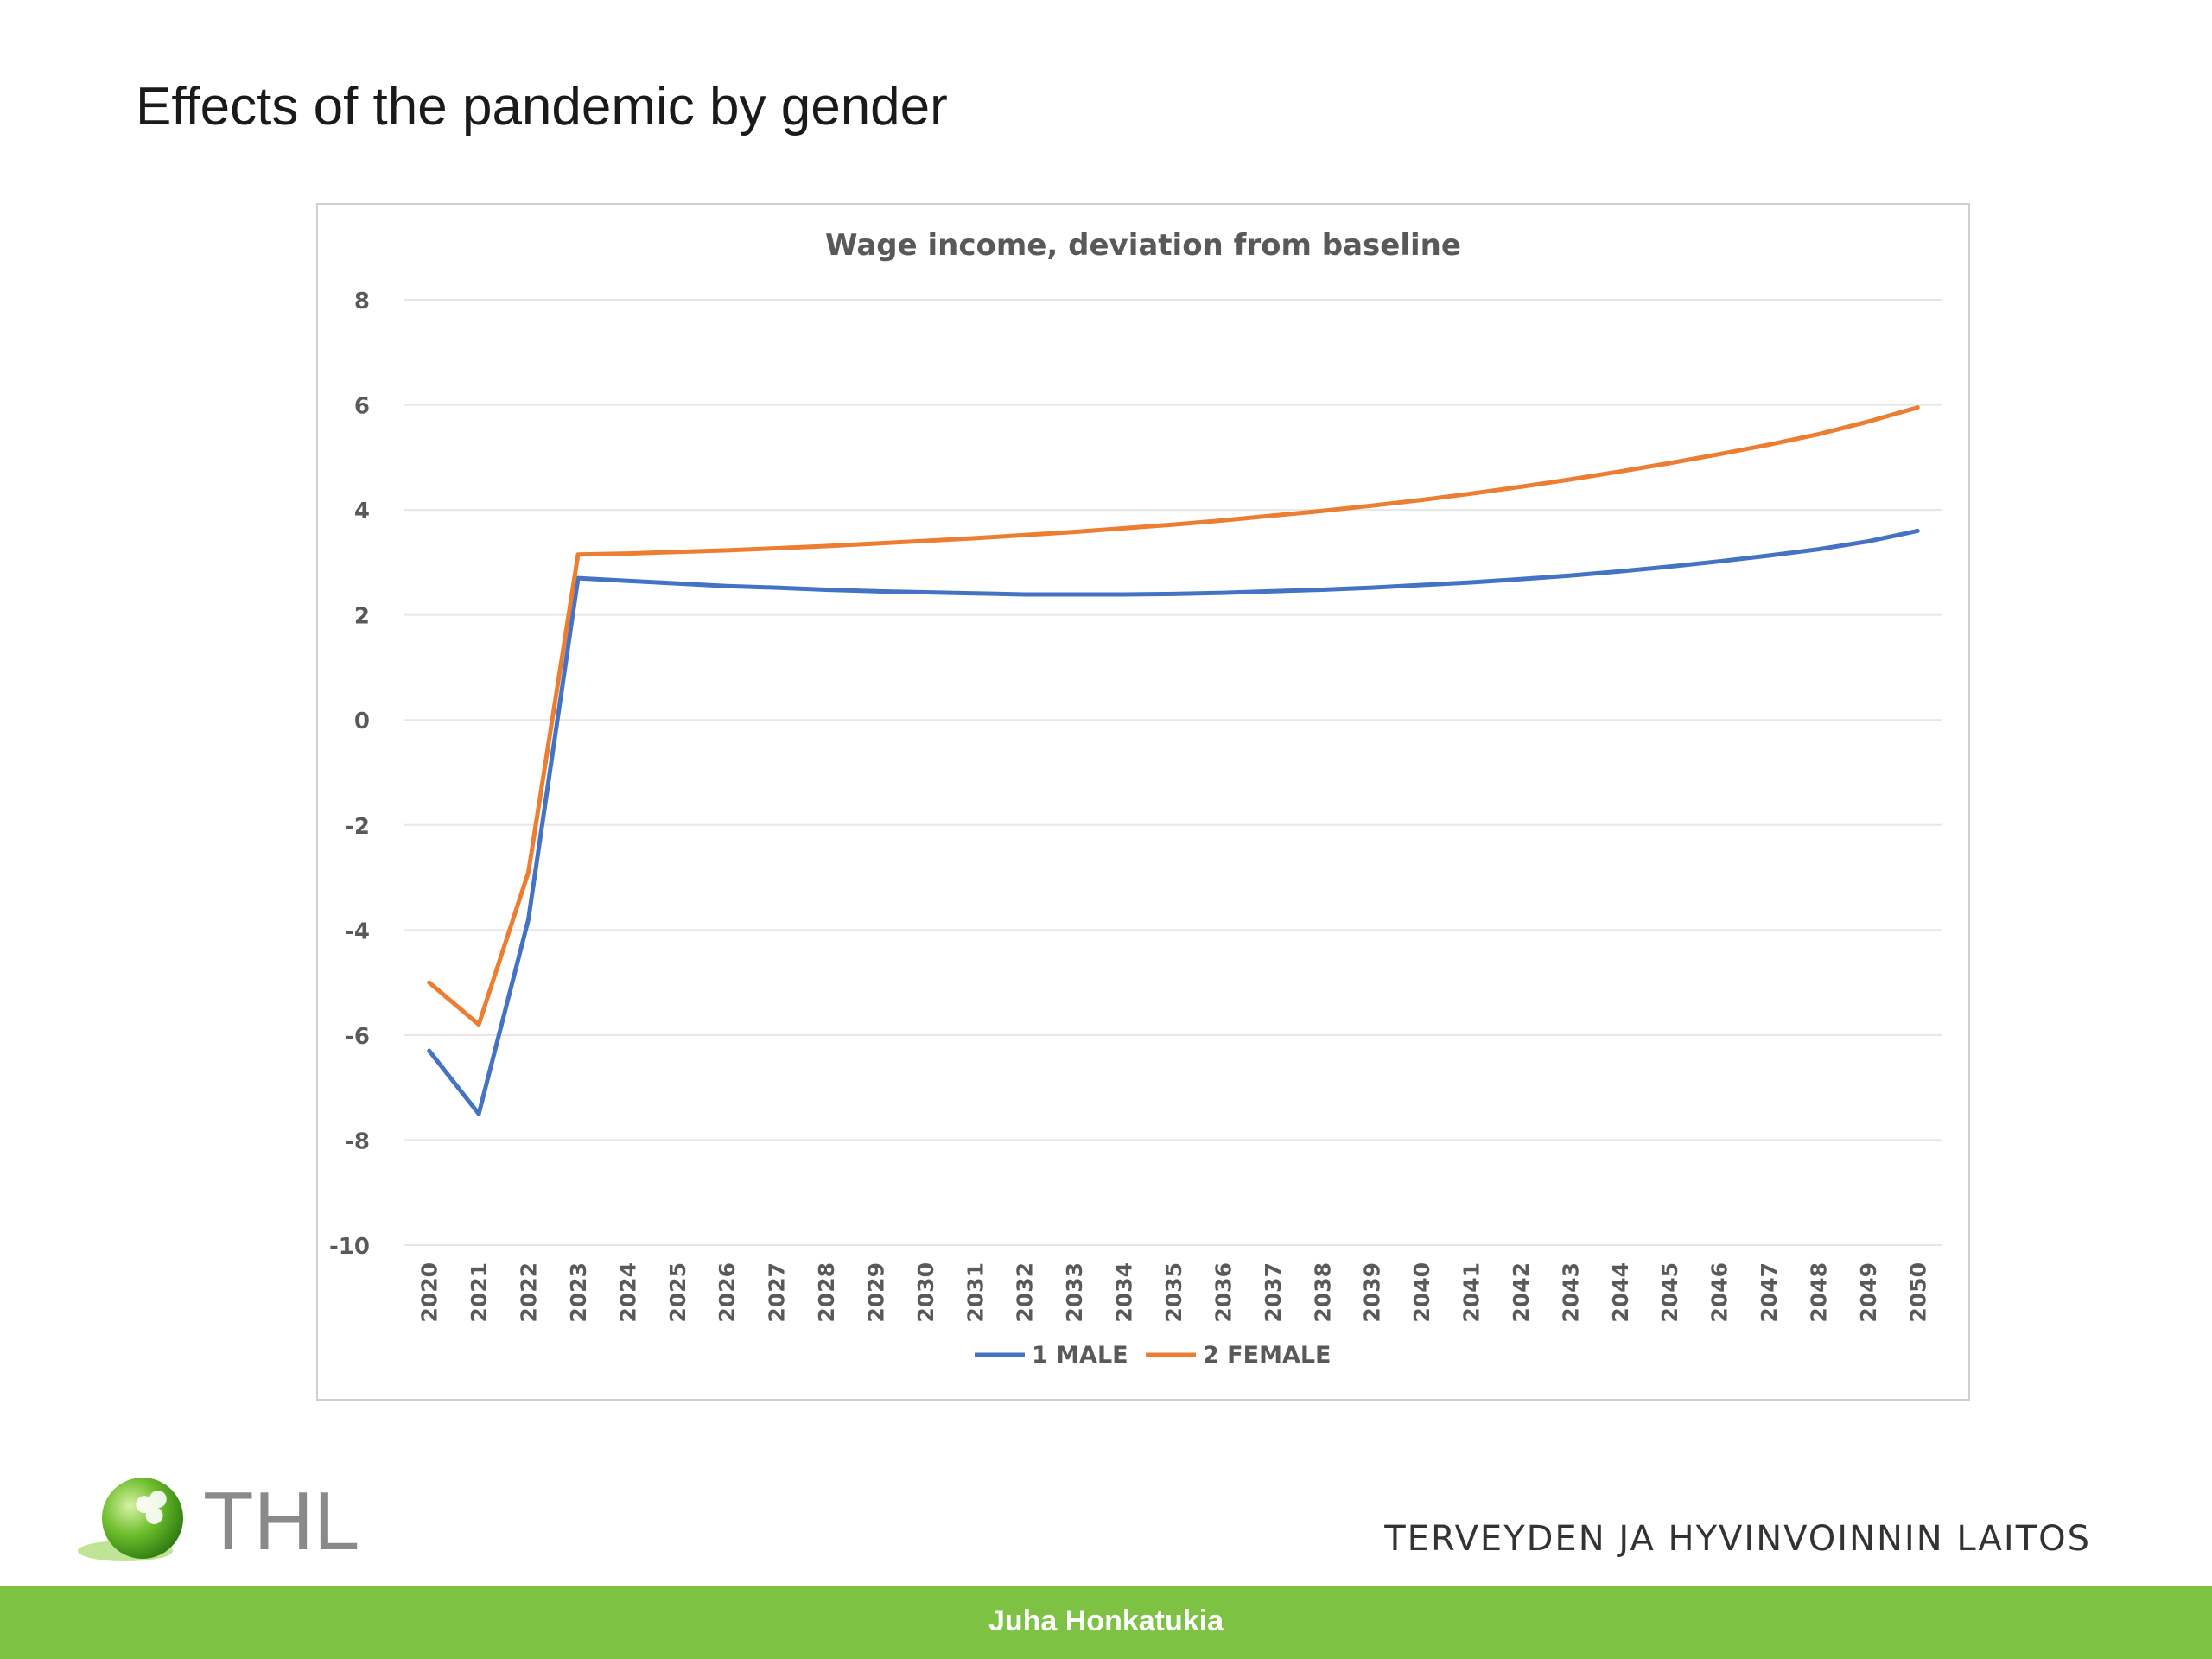 This screenshot has width=2212, height=1659. What do you see at coordinates (362, 407) in the screenshot?
I see `y-tick-label: 6` at bounding box center [362, 407].